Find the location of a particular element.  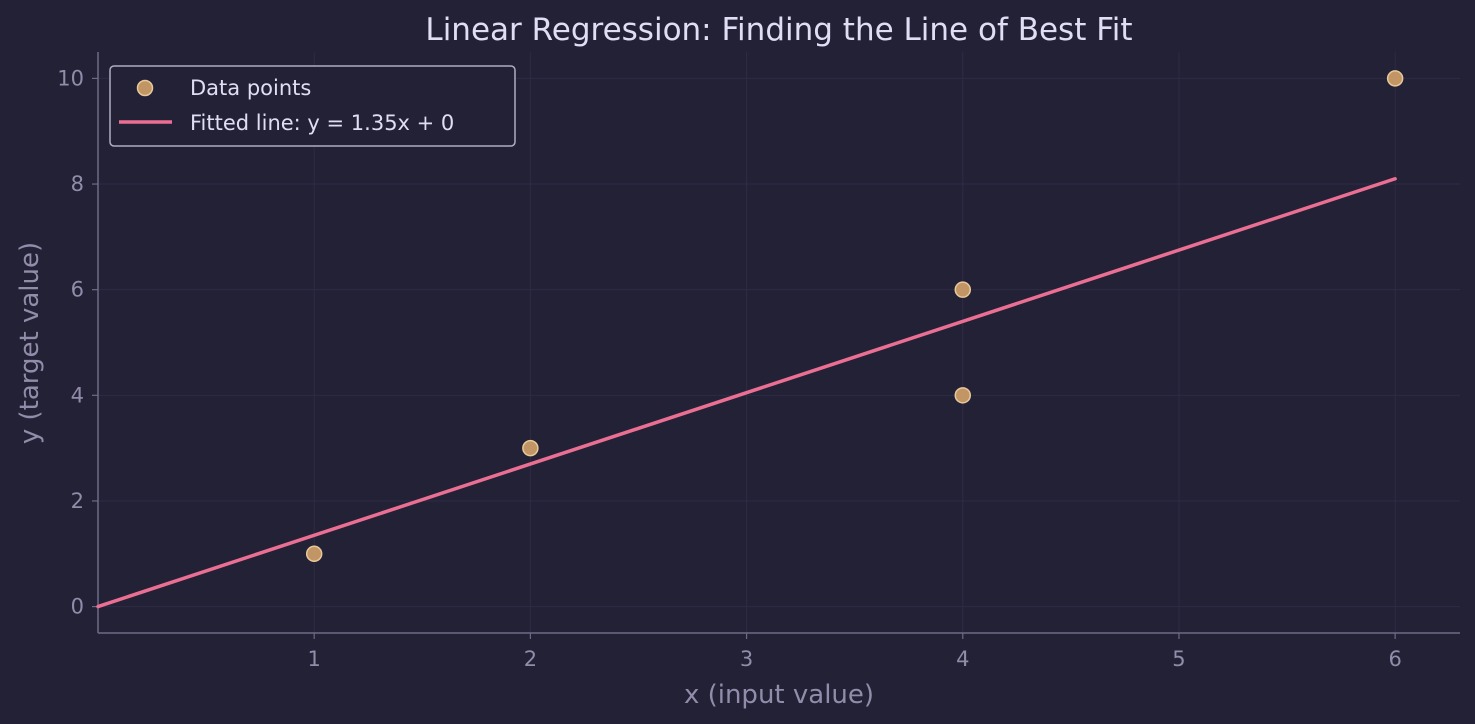

y-tick-label: 6 is located at coordinates (77, 290).